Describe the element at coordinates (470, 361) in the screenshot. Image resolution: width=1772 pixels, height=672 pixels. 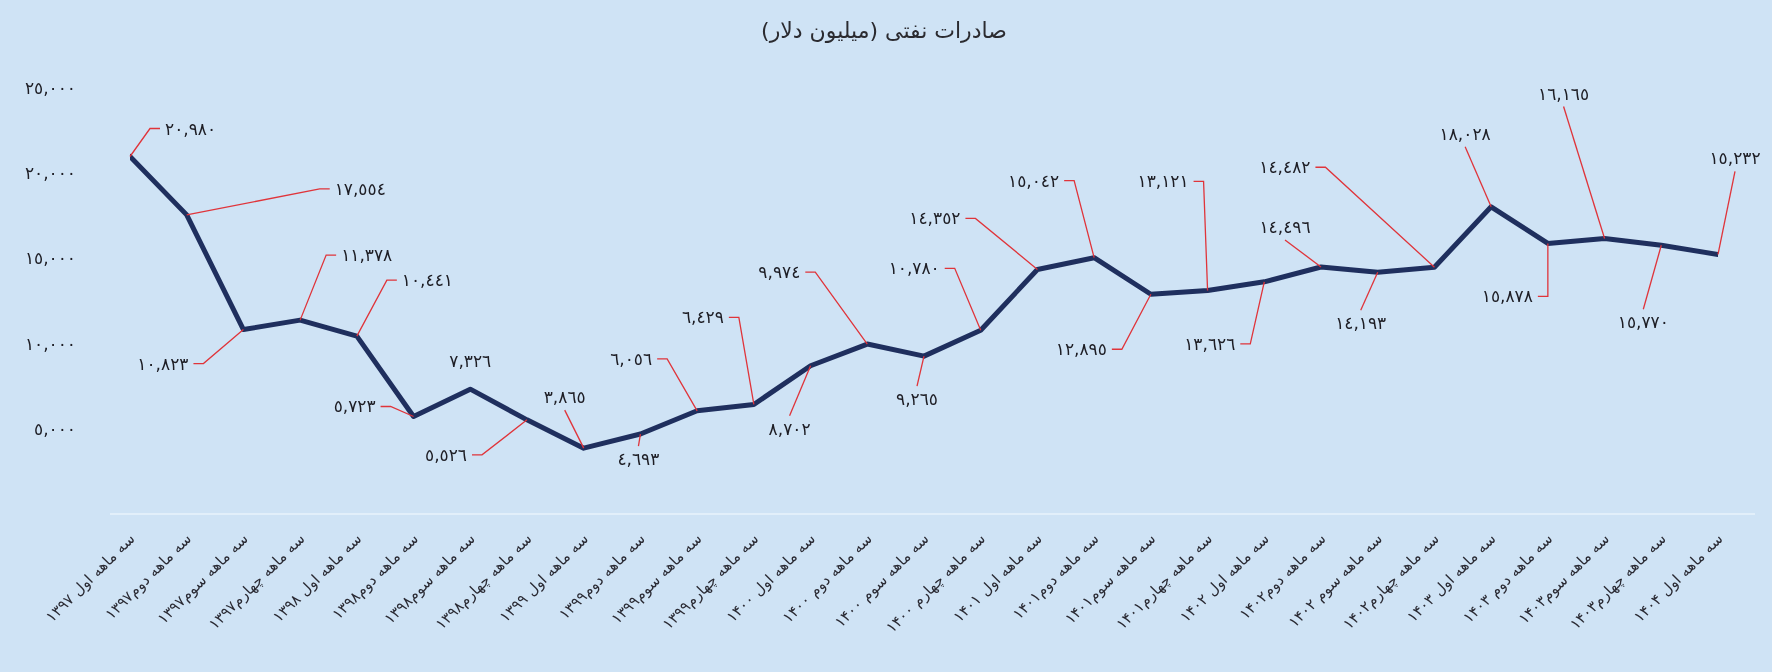
I see `data-label: ٧,٣٢٦` at that location.